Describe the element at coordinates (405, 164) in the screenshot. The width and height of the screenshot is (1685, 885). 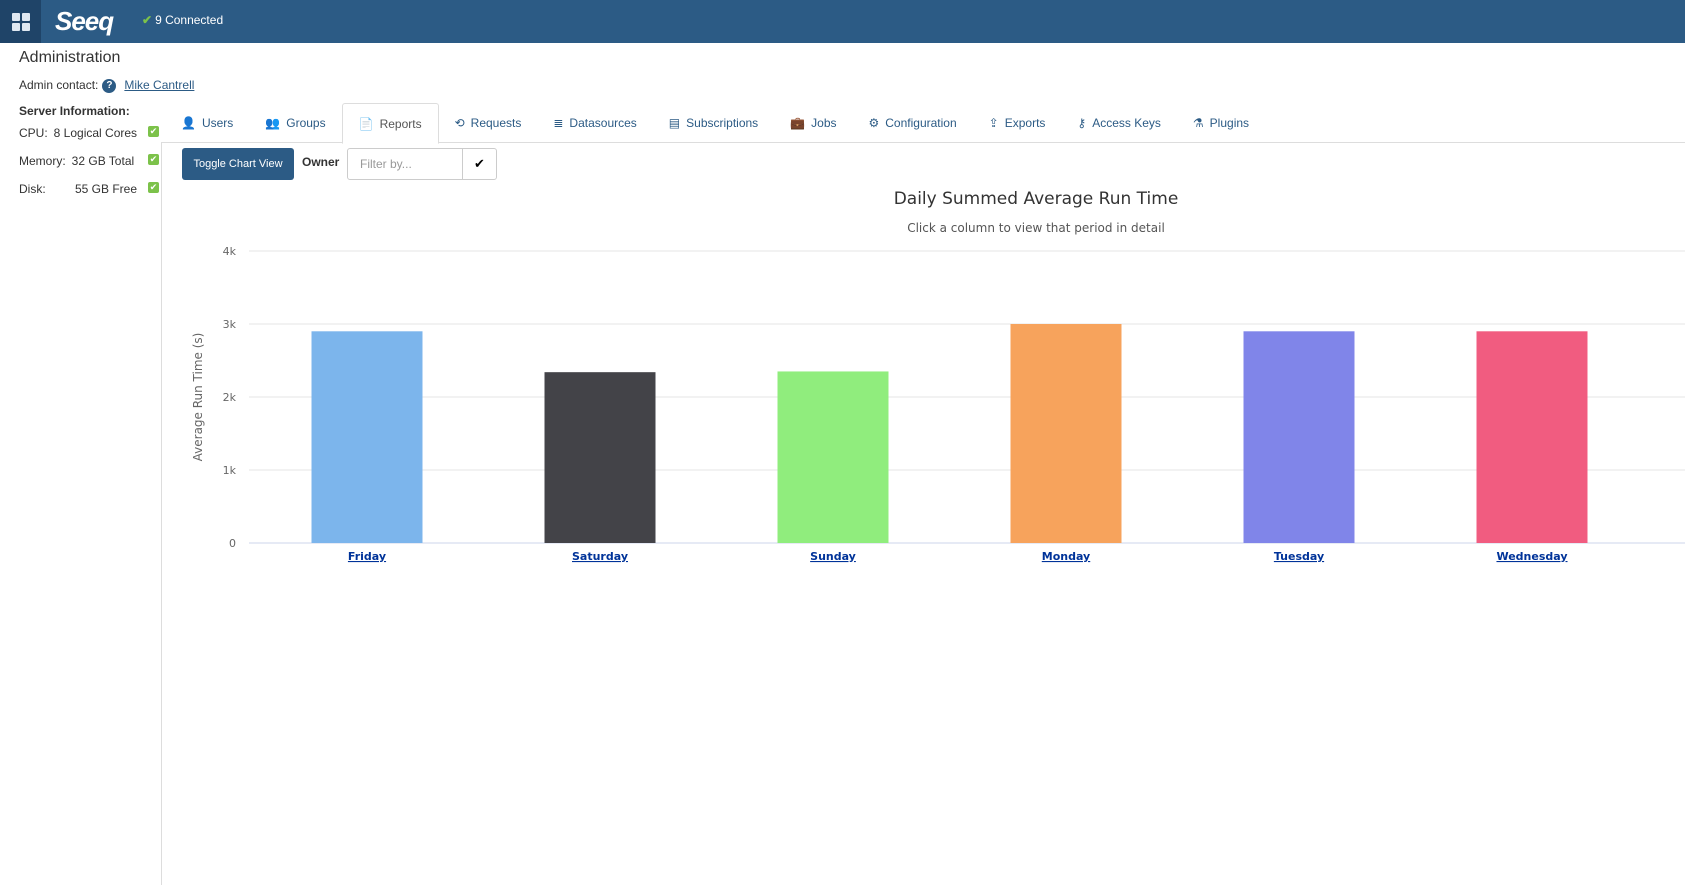
I see `owner-filter-input` at that location.